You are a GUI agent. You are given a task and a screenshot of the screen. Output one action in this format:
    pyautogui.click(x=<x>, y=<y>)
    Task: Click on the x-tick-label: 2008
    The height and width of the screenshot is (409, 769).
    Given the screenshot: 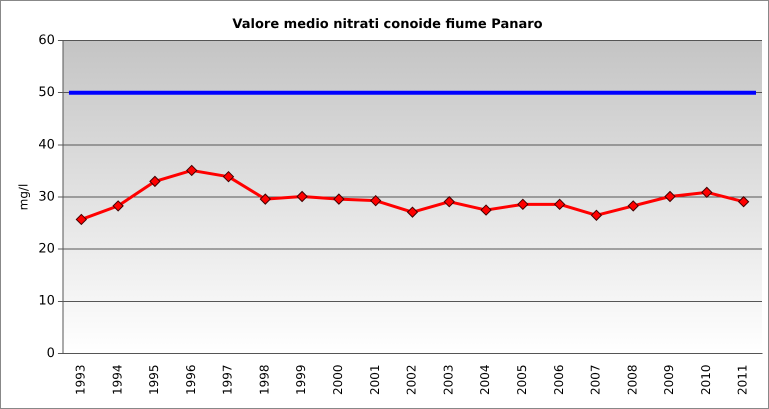 What is the action you would take?
    pyautogui.click(x=632, y=380)
    